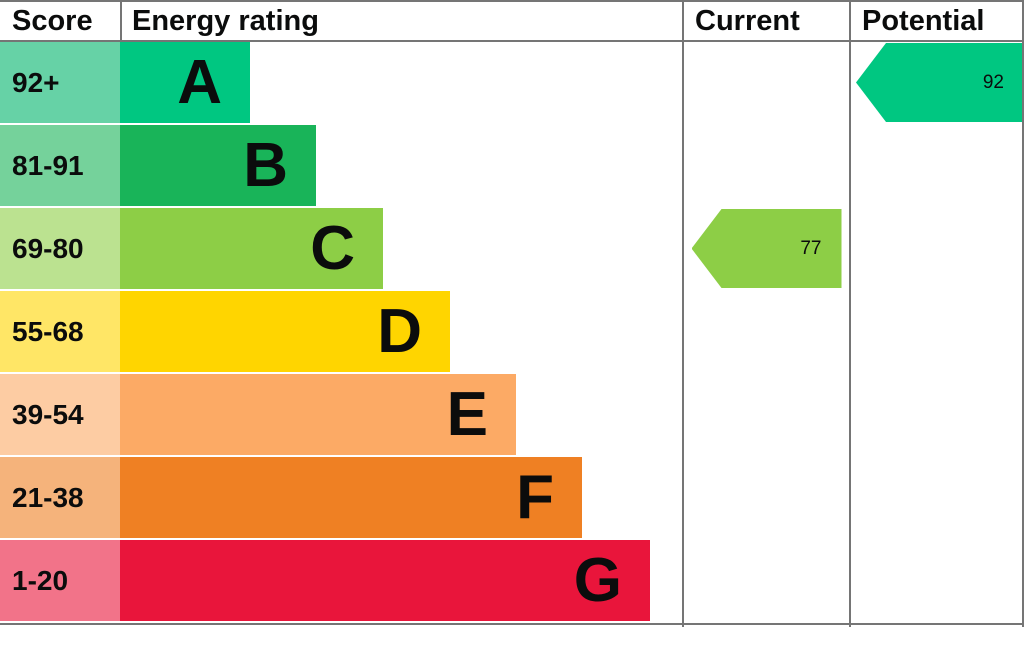  I want to click on band-letter-f: F, so click(535, 497).